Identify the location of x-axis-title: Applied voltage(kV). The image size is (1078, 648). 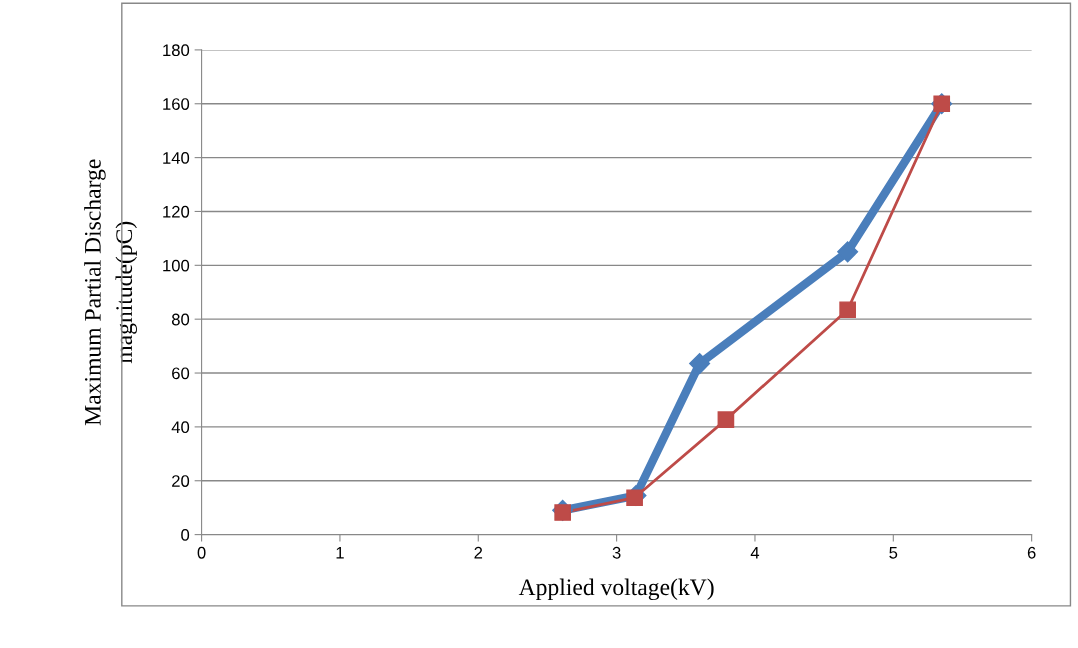
(616, 589).